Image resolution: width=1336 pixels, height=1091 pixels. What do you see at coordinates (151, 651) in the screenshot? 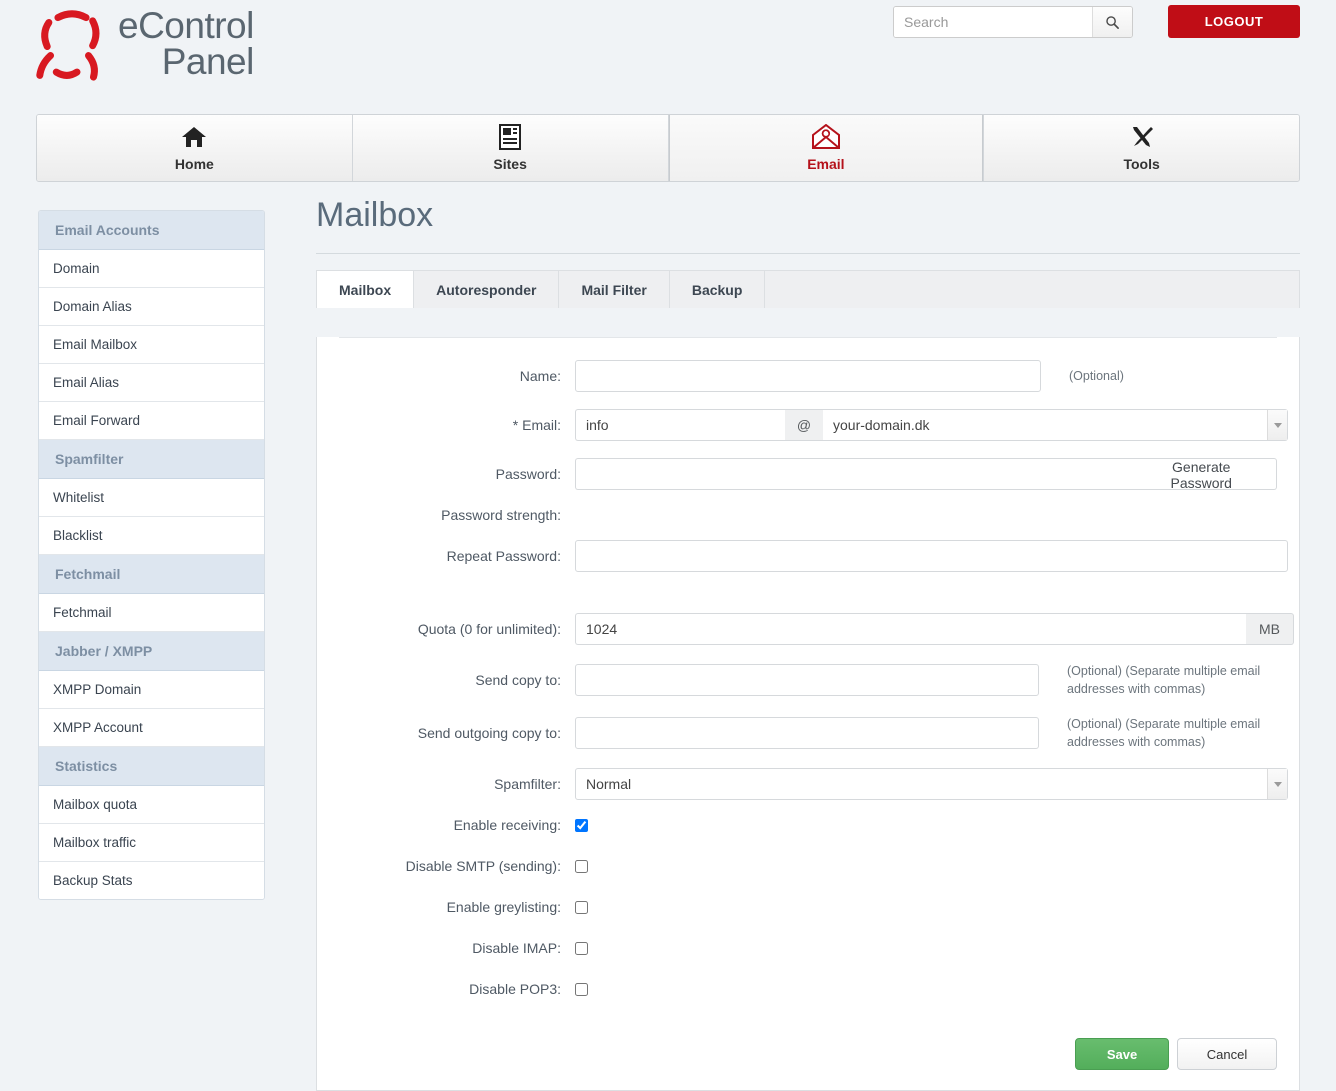
I see `sidebar-header-jabber-xmpp: Jabber / XMPP` at bounding box center [151, 651].